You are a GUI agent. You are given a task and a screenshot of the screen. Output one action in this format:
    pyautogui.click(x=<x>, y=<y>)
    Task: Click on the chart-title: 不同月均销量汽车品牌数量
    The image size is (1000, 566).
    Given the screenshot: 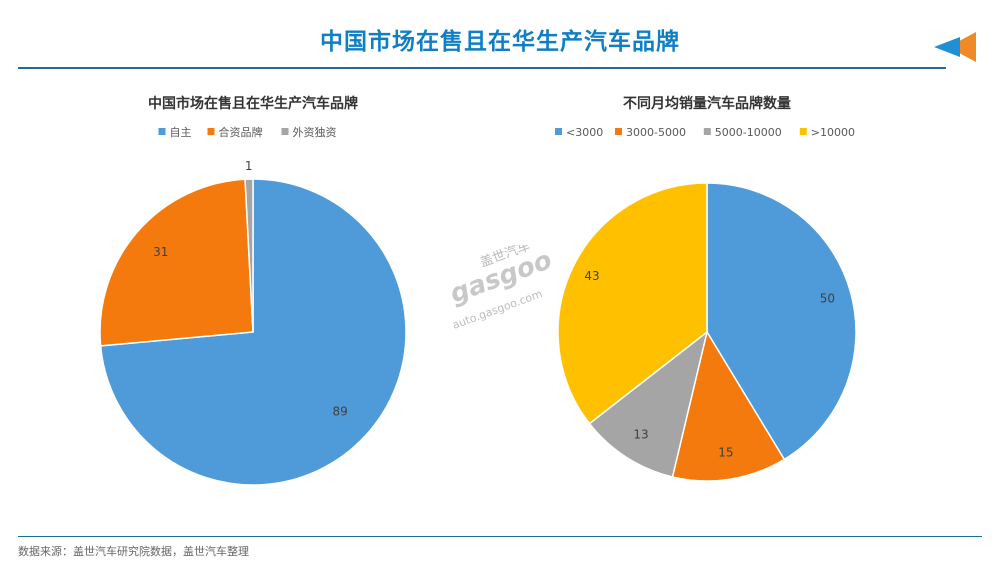 What is the action you would take?
    pyautogui.click(x=707, y=103)
    